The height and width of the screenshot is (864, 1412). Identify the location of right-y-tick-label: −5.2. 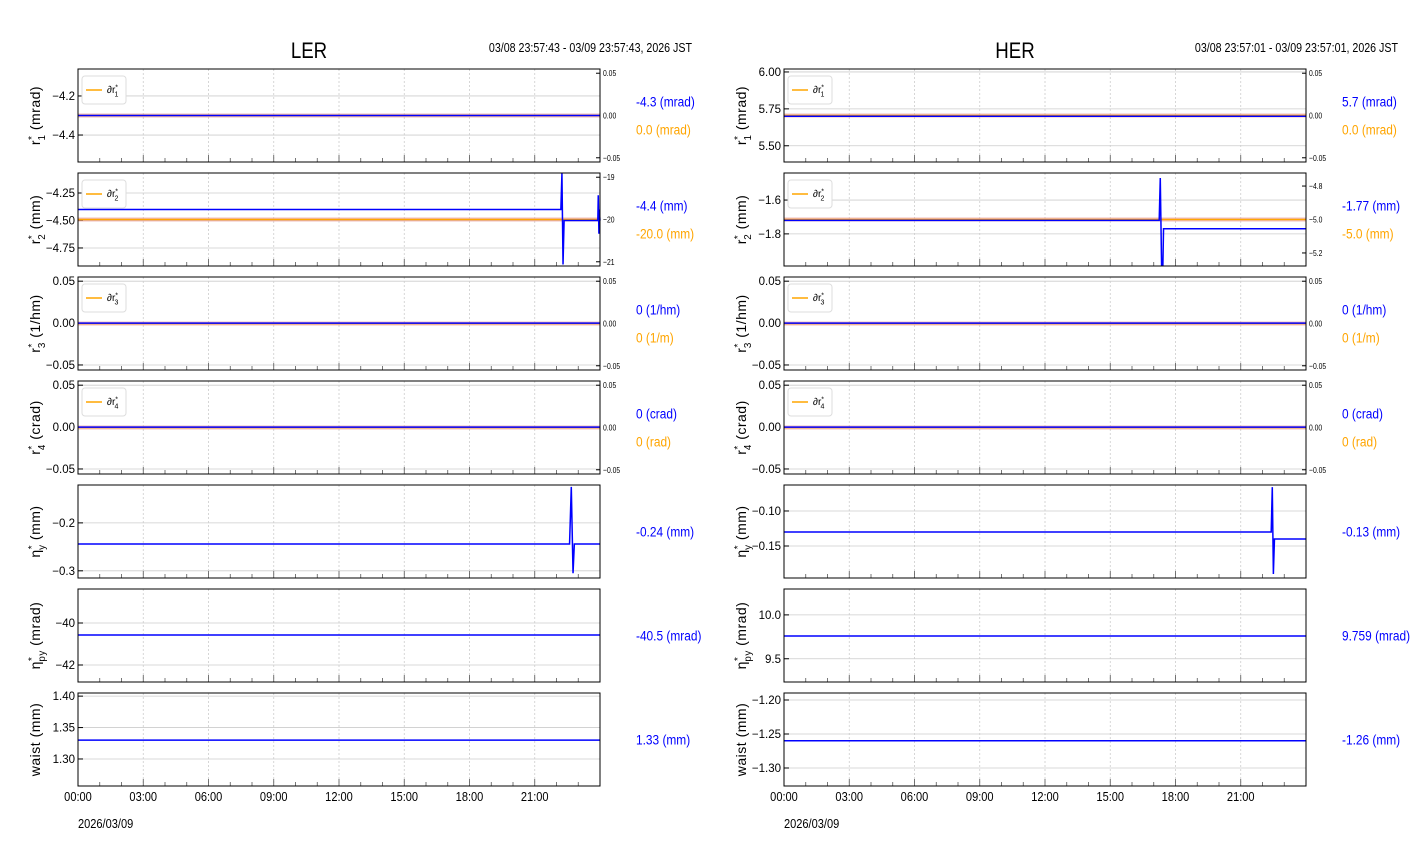
(1315, 253).